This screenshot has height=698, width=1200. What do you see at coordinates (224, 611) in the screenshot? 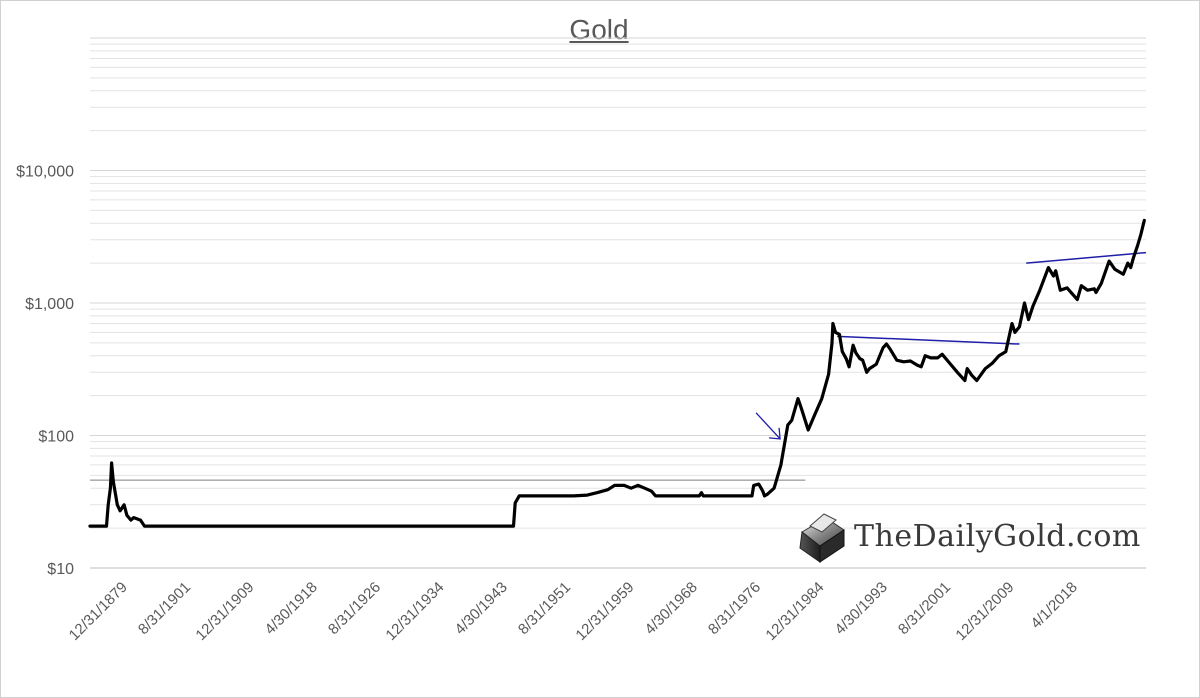
I see `x-tick-label: 12/31/1909` at bounding box center [224, 611].